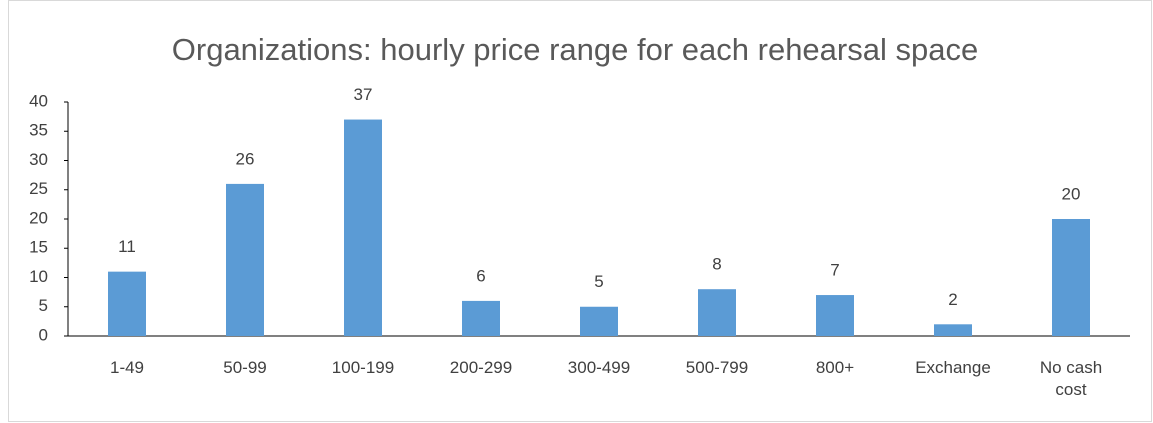 This screenshot has height=423, width=1153. I want to click on y-tick-label: 10, so click(38, 276).